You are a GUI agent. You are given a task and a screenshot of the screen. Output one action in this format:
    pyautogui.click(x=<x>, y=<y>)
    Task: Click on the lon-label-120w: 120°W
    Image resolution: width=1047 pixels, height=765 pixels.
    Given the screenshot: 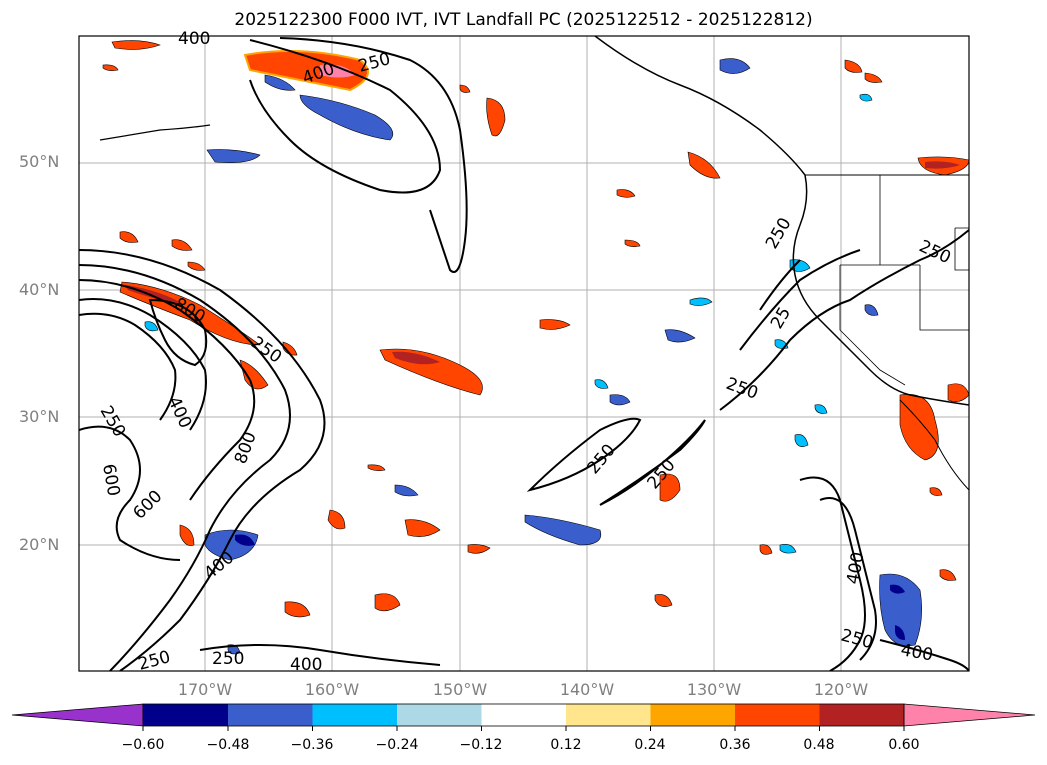 What is the action you would take?
    pyautogui.click(x=841, y=689)
    